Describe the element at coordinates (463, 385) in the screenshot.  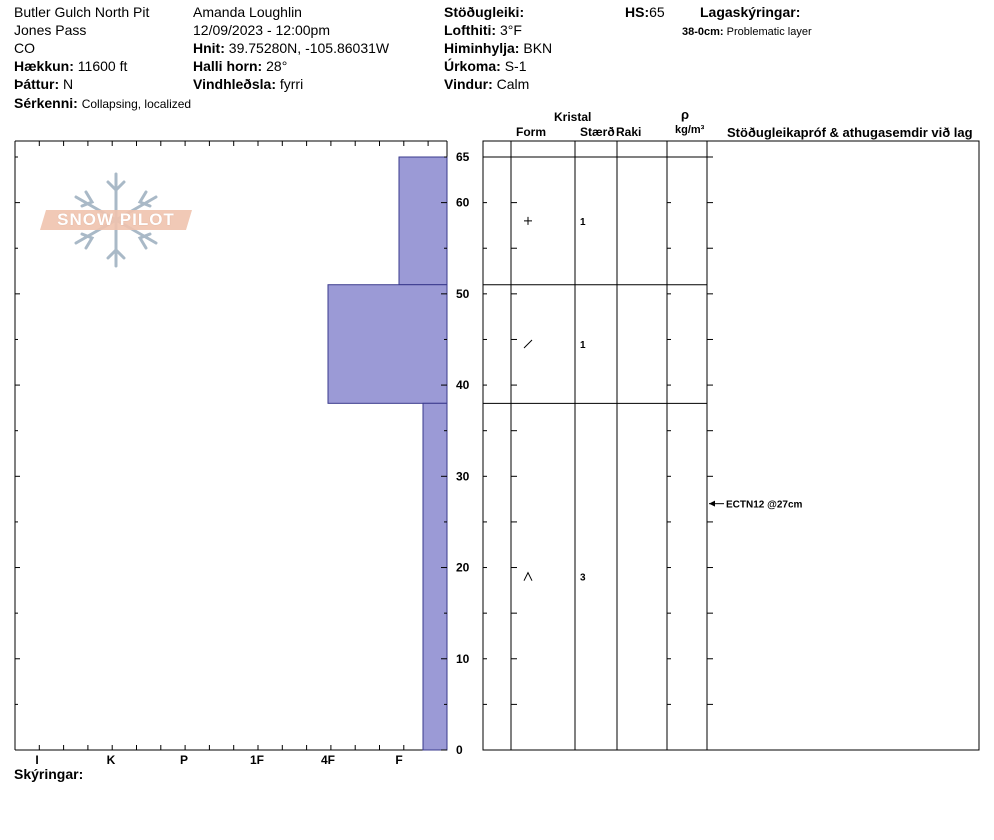
I see `depth-tick-label: 40` at that location.